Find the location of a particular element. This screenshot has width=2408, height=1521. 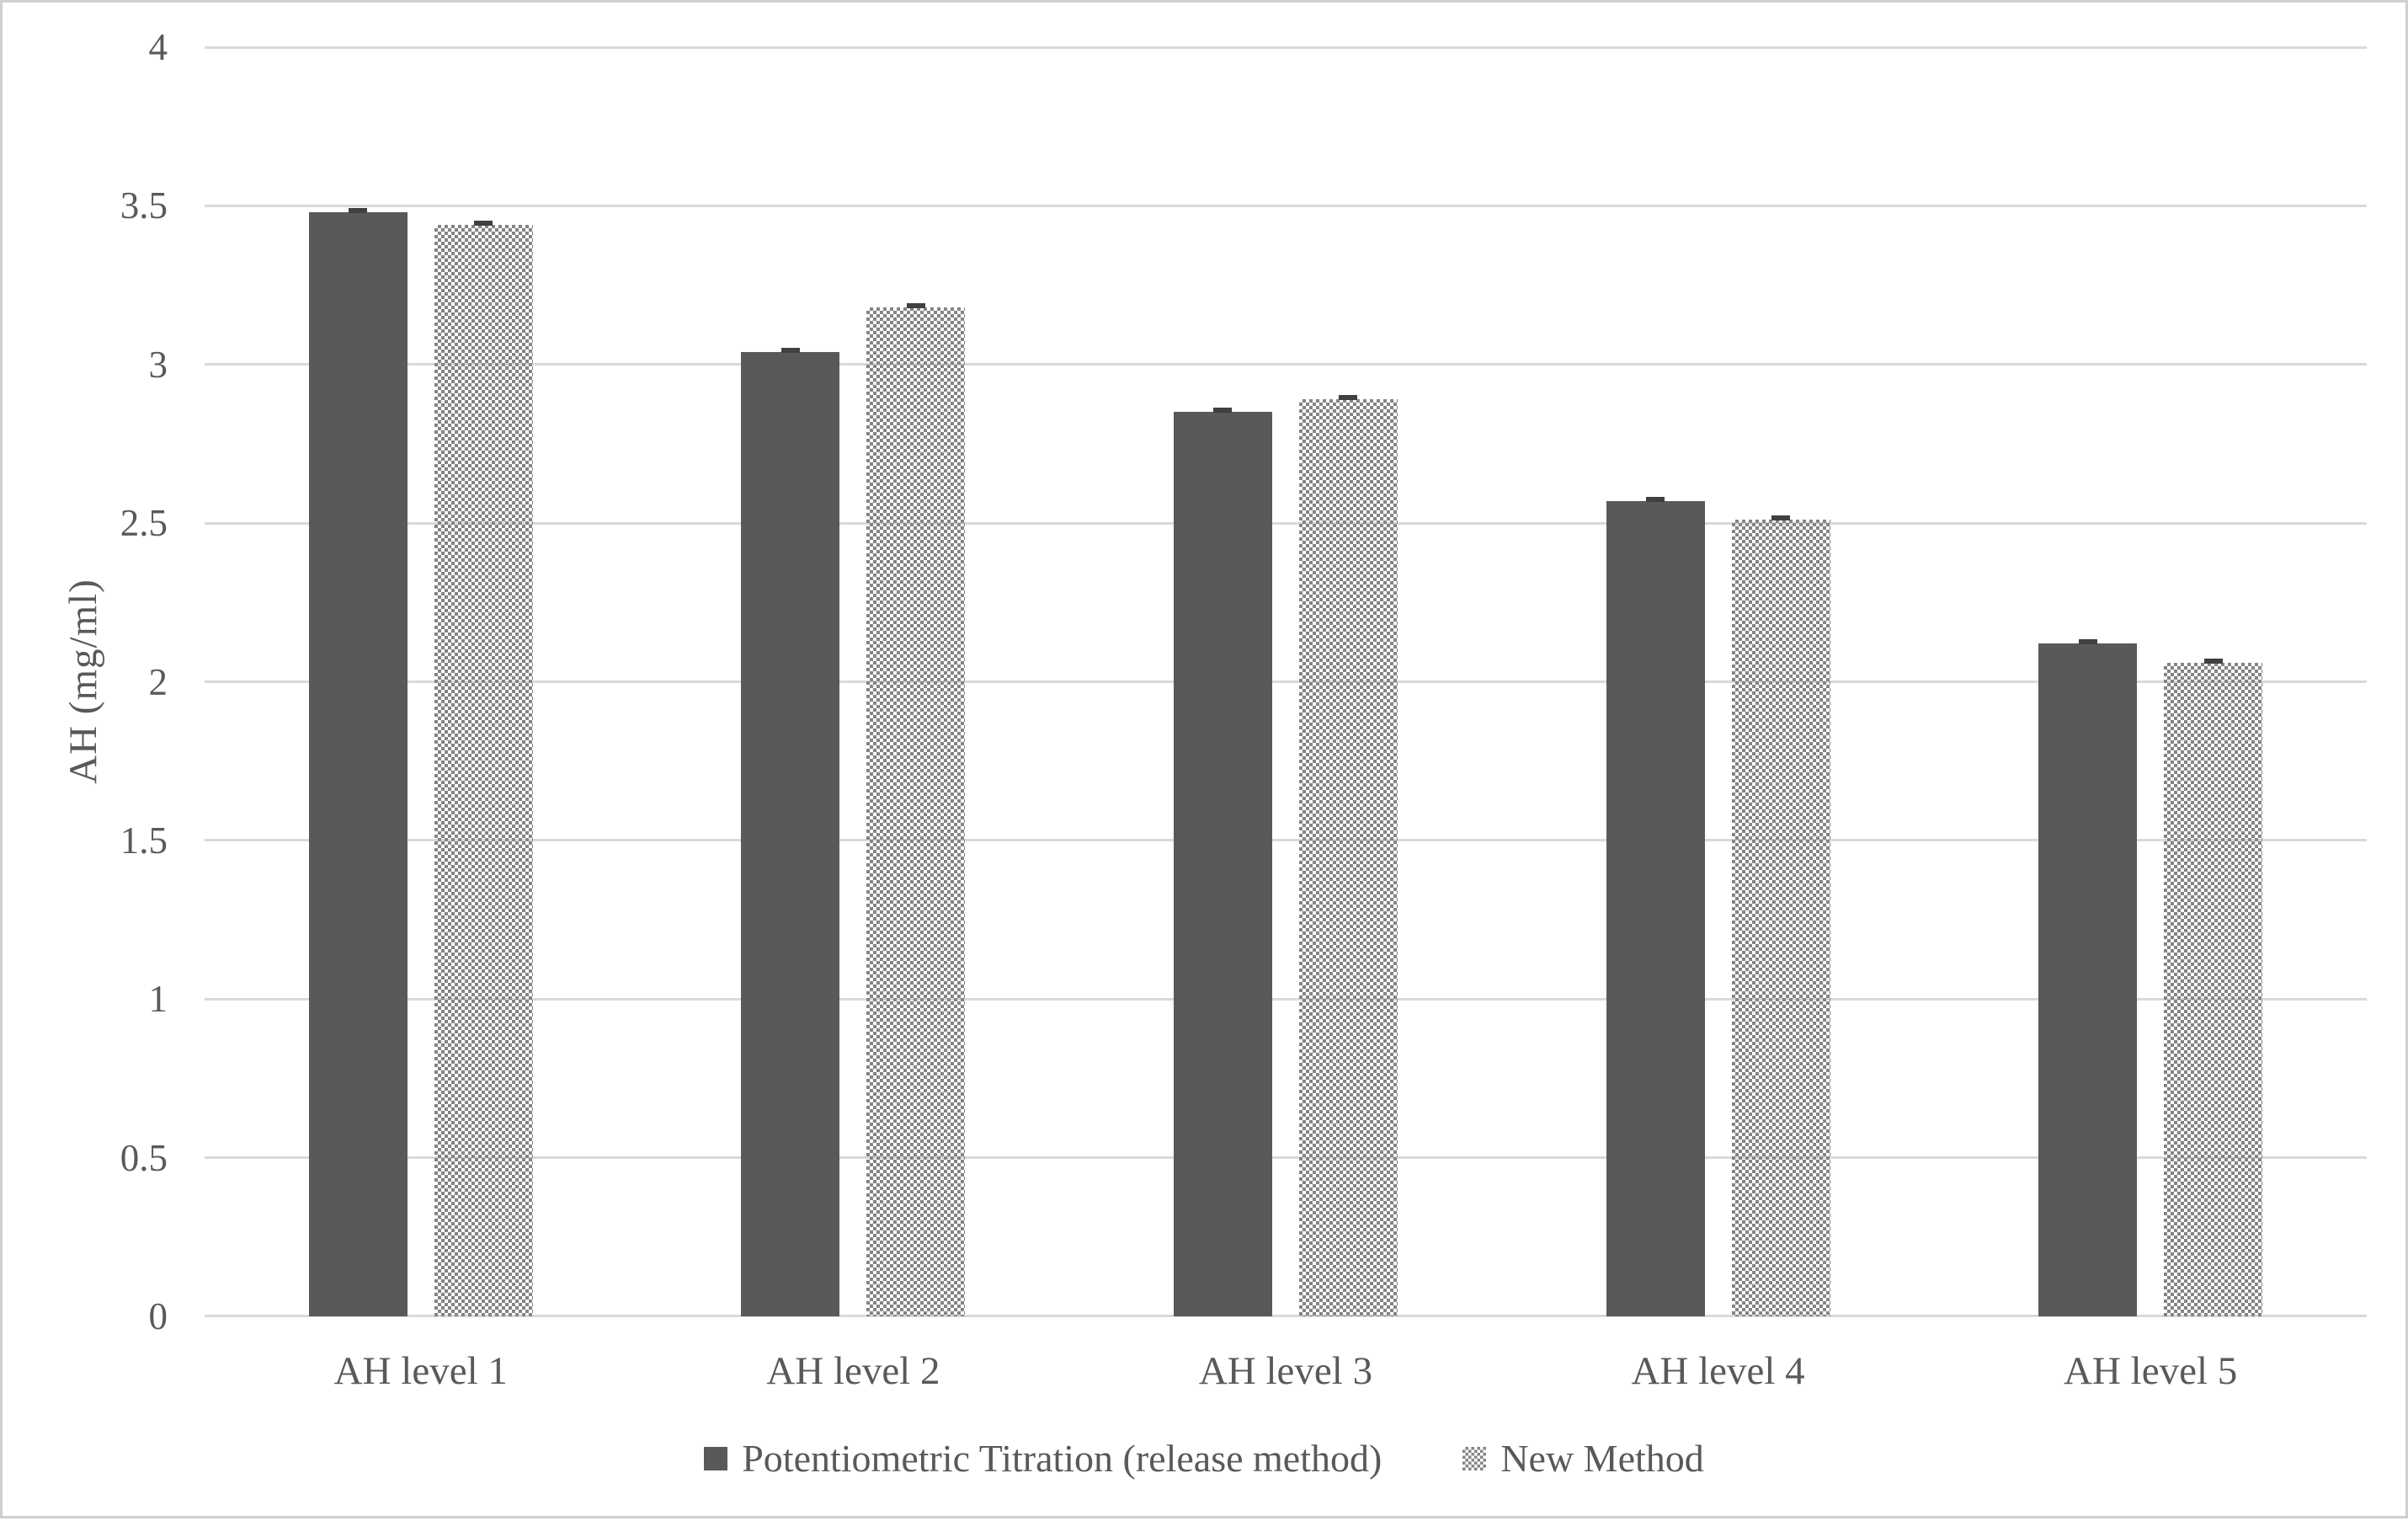

y-tick-label-0.5: 0.5 is located at coordinates (144, 1158).